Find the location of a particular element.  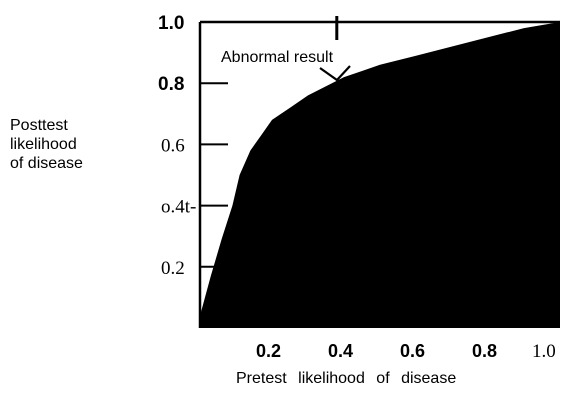

y-axis-title-line-3: of disease is located at coordinates (46, 163).